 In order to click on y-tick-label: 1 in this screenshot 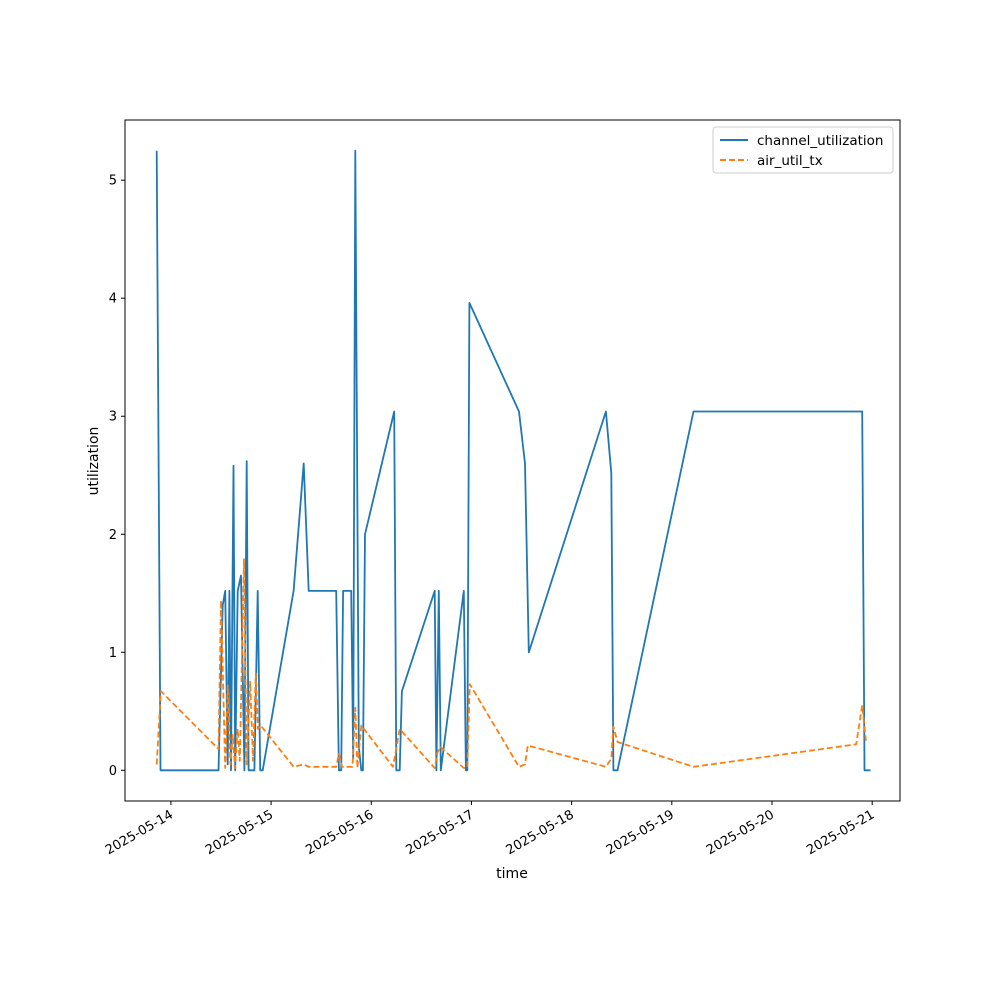, I will do `click(113, 653)`.